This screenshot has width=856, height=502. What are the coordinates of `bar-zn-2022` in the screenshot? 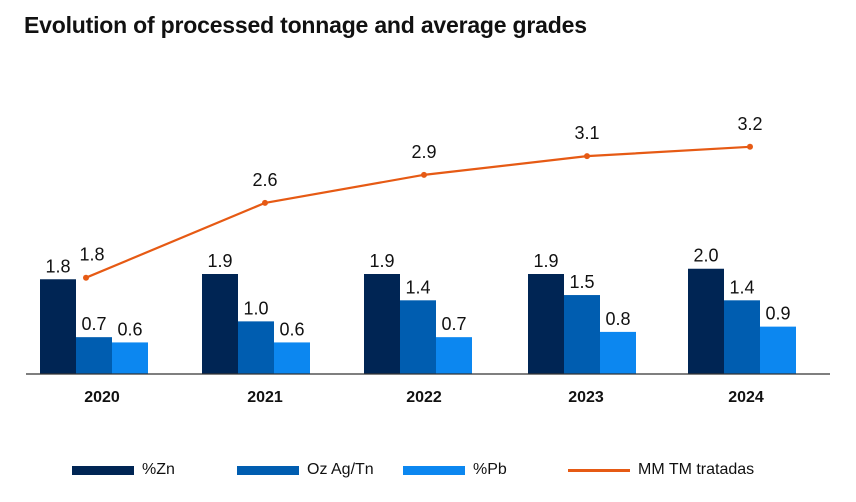 It's located at (382, 324).